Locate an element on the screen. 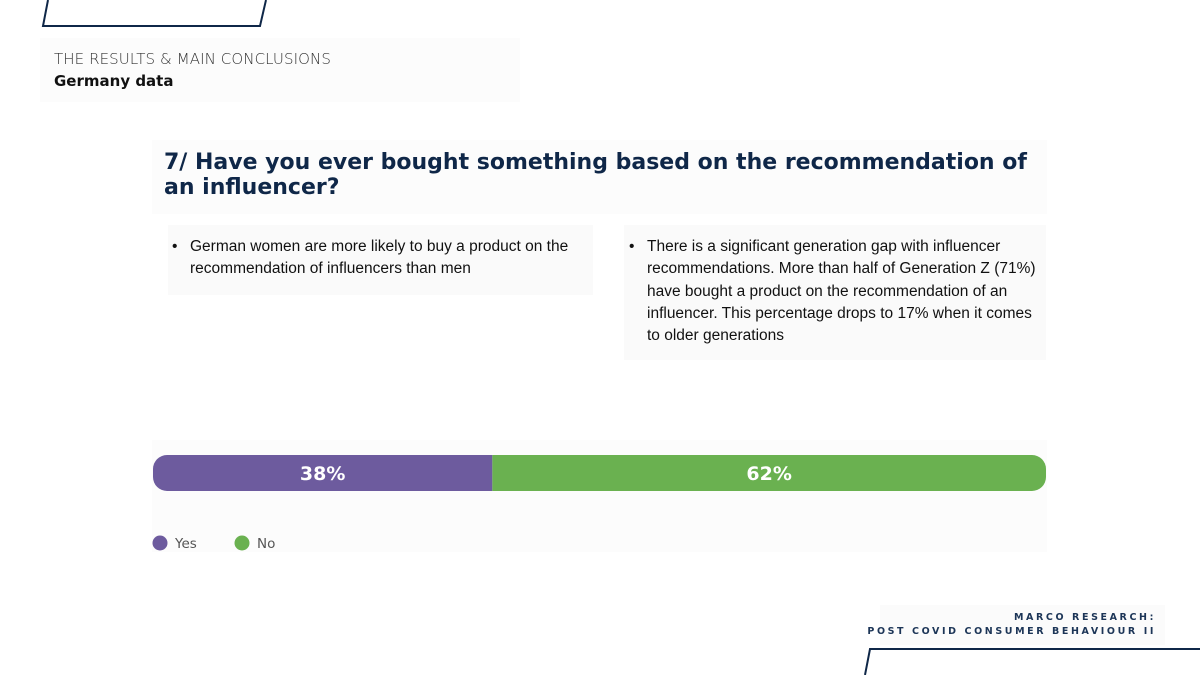 Image resolution: width=1200 pixels, height=675 pixels. data-label-yes: 38% is located at coordinates (322, 474).